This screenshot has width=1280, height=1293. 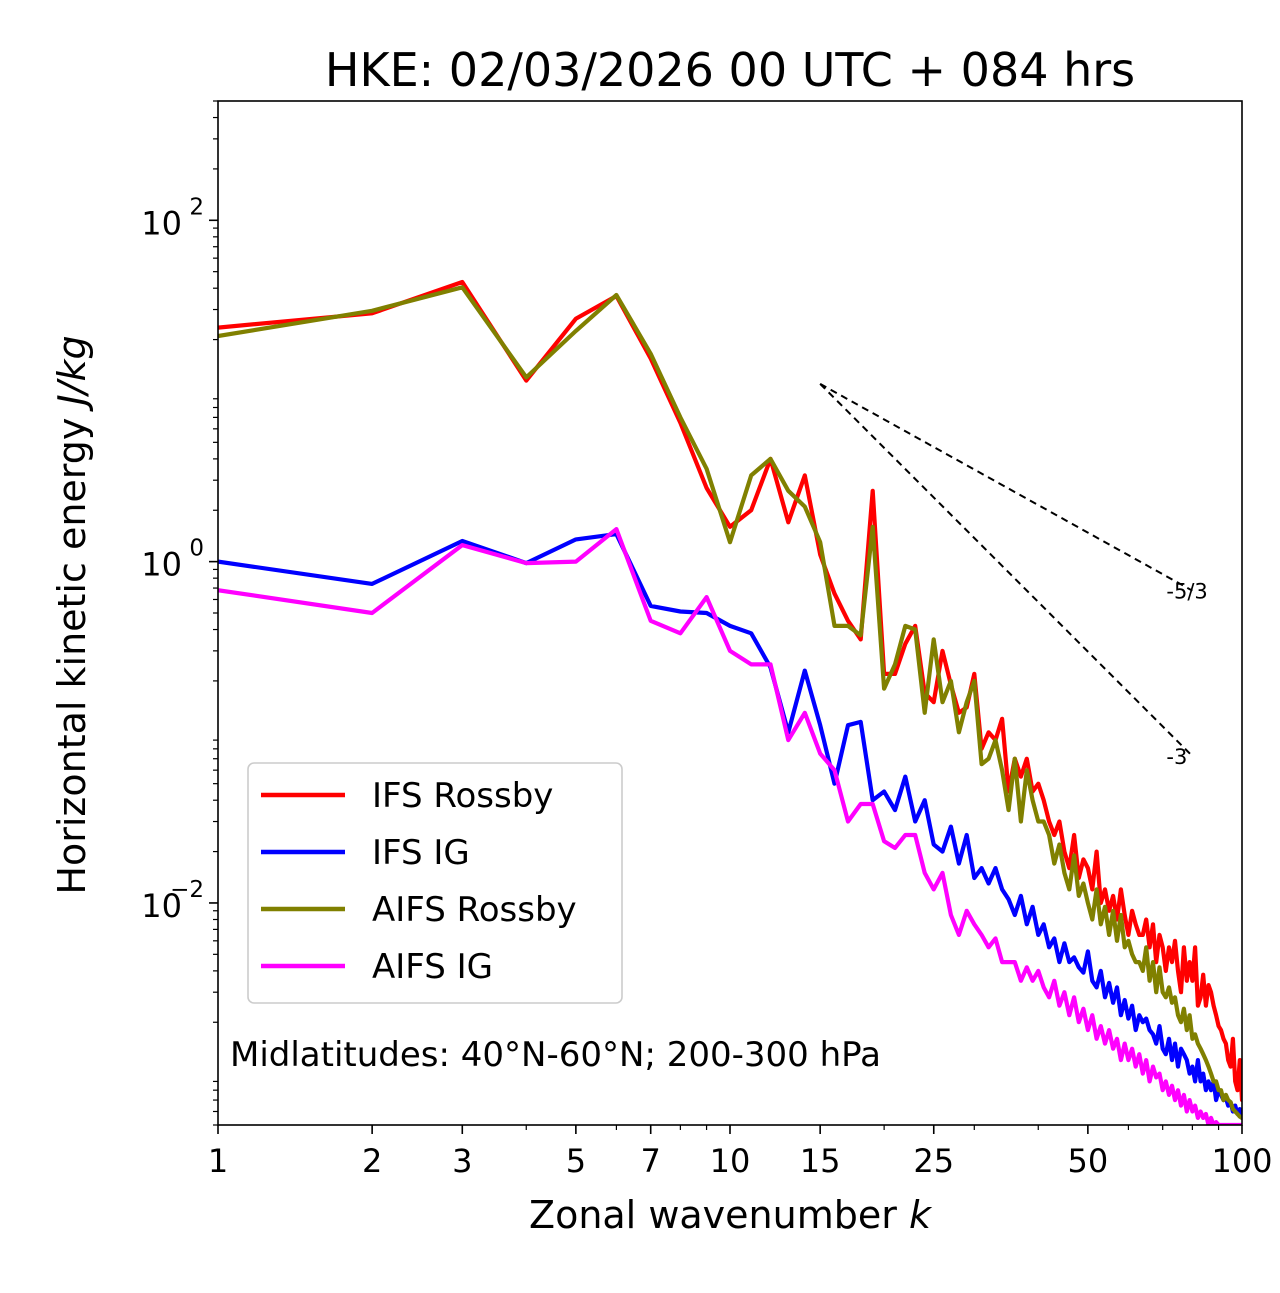 I want to click on region-annotation: Midlatitudes: 40°N-60°N; 200-300 hPa, so click(x=555, y=1055).